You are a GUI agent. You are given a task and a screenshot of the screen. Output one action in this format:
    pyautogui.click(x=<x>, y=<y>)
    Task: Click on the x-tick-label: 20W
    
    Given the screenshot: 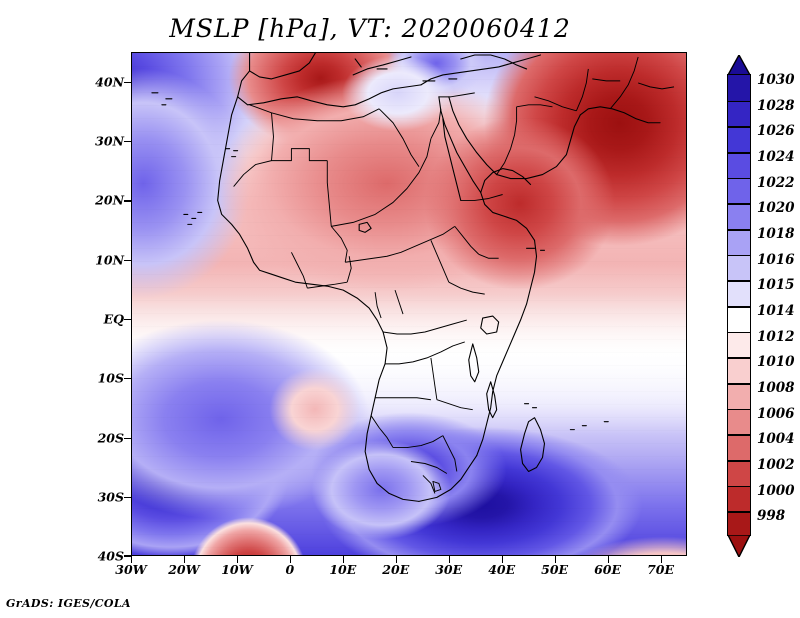 What is the action you would take?
    pyautogui.click(x=184, y=569)
    